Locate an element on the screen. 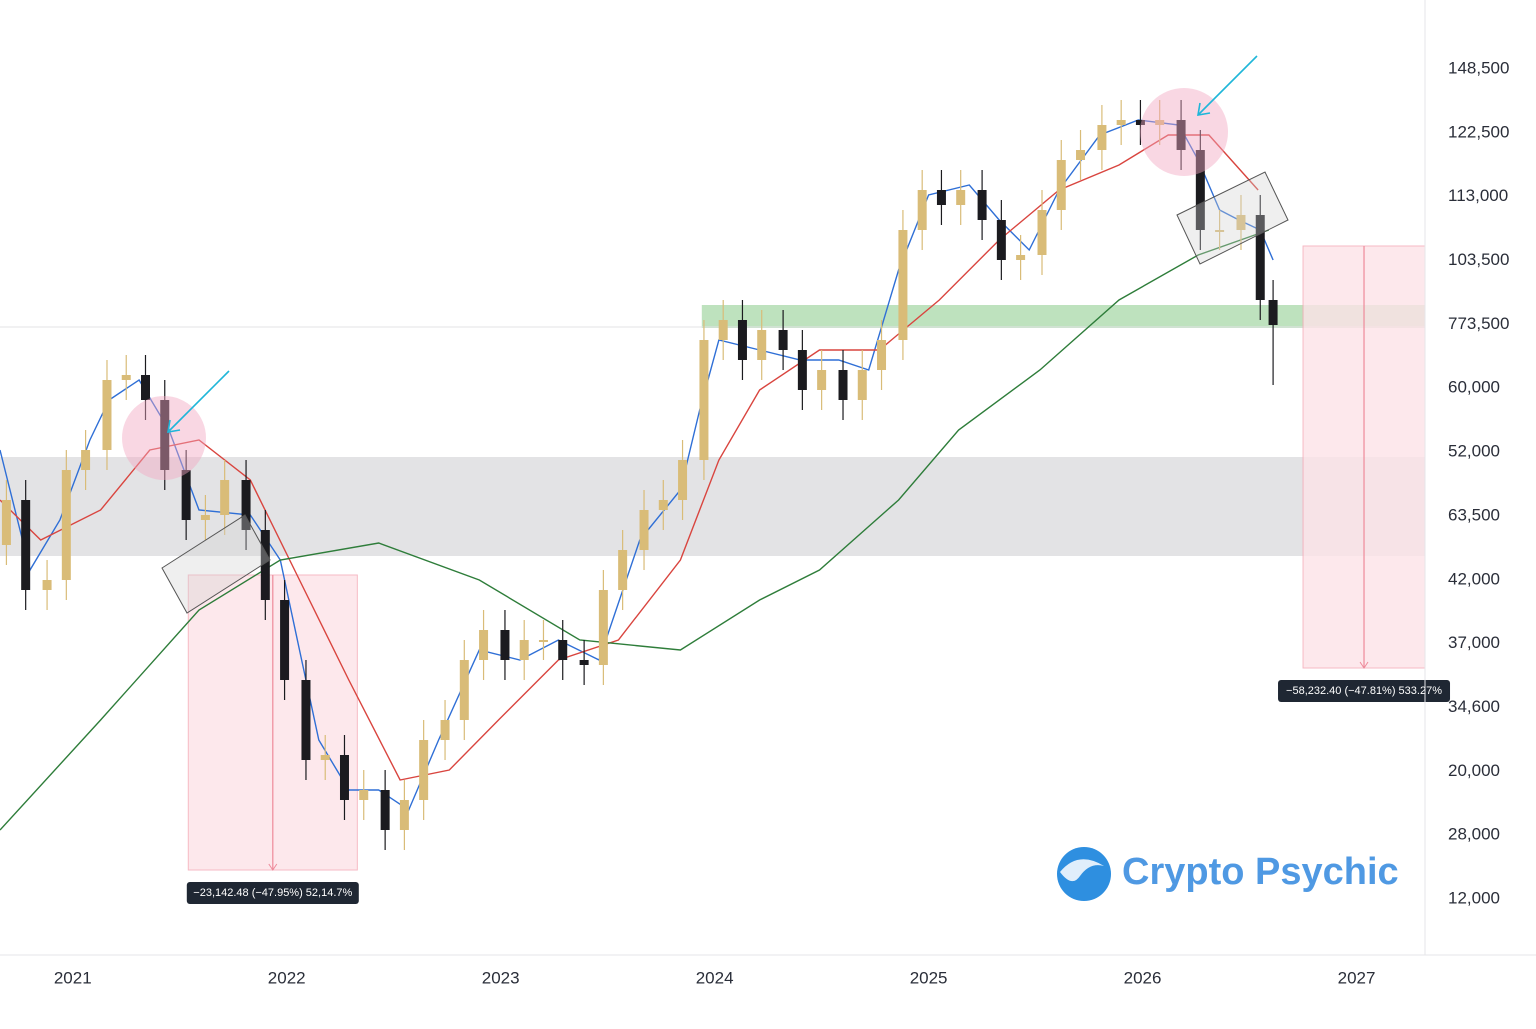  measure-label: −58,232.40 (−47.81%) 533.27% is located at coordinates (1364, 691).